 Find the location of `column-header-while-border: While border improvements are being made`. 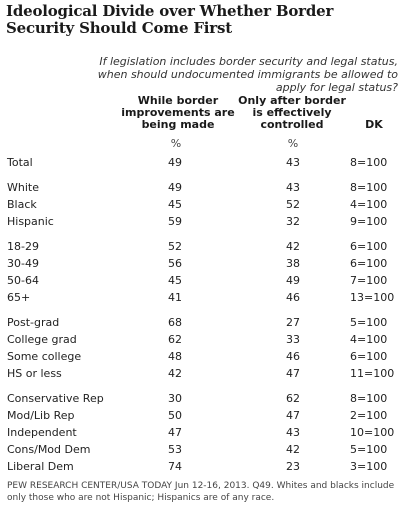

column-header-while-border: While border improvements are being made is located at coordinates (178, 112).